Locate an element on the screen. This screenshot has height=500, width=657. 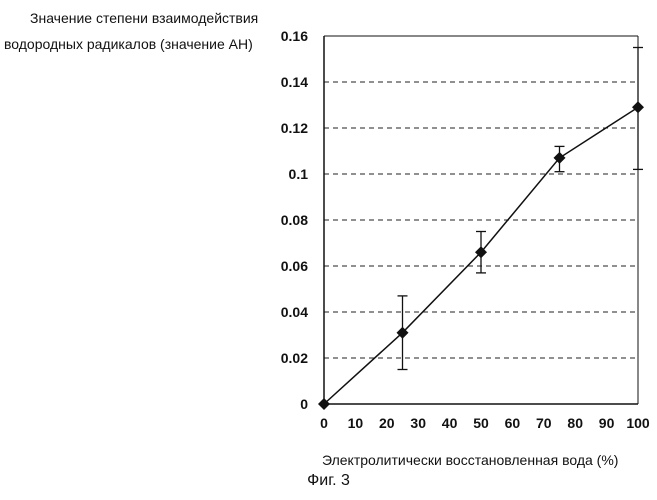
y-tick-label-0: 0 is located at coordinates (304, 404).